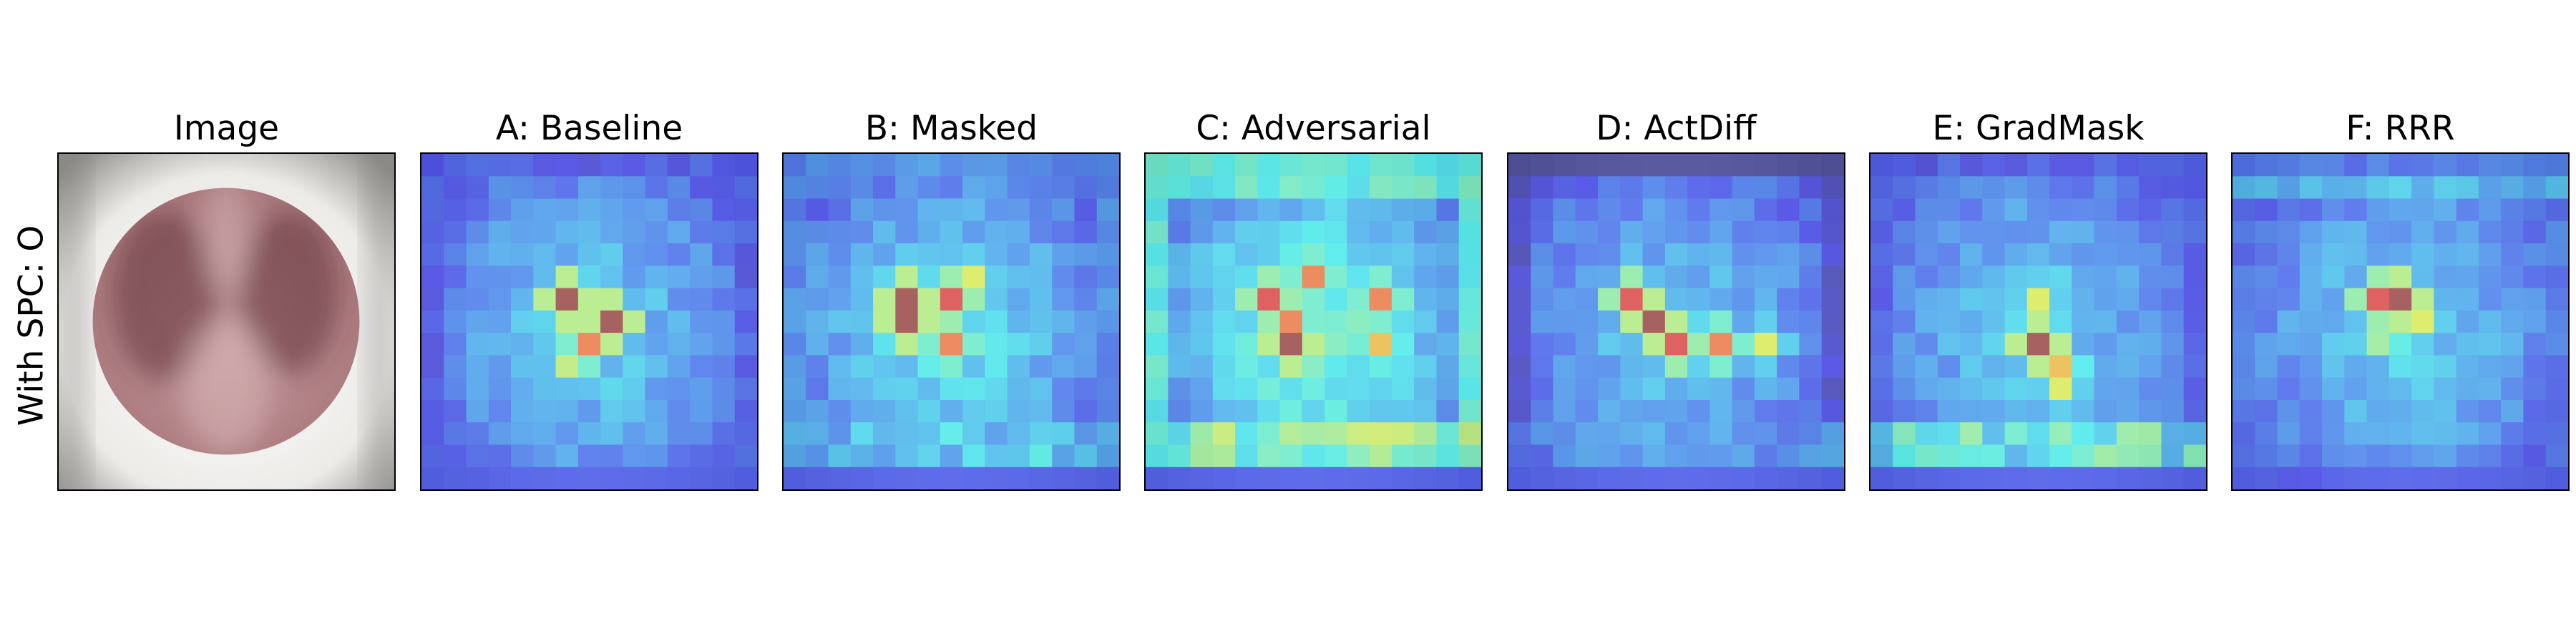 This screenshot has width=2576, height=644. I want to click on heatmap-baseline, so click(589, 321).